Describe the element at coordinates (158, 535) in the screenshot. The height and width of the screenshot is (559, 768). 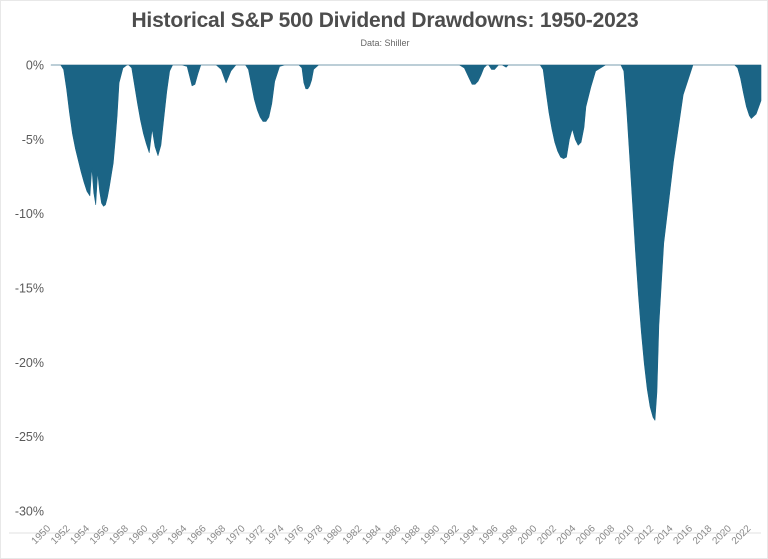
I see `x-axis-tick-label: 1962` at that location.